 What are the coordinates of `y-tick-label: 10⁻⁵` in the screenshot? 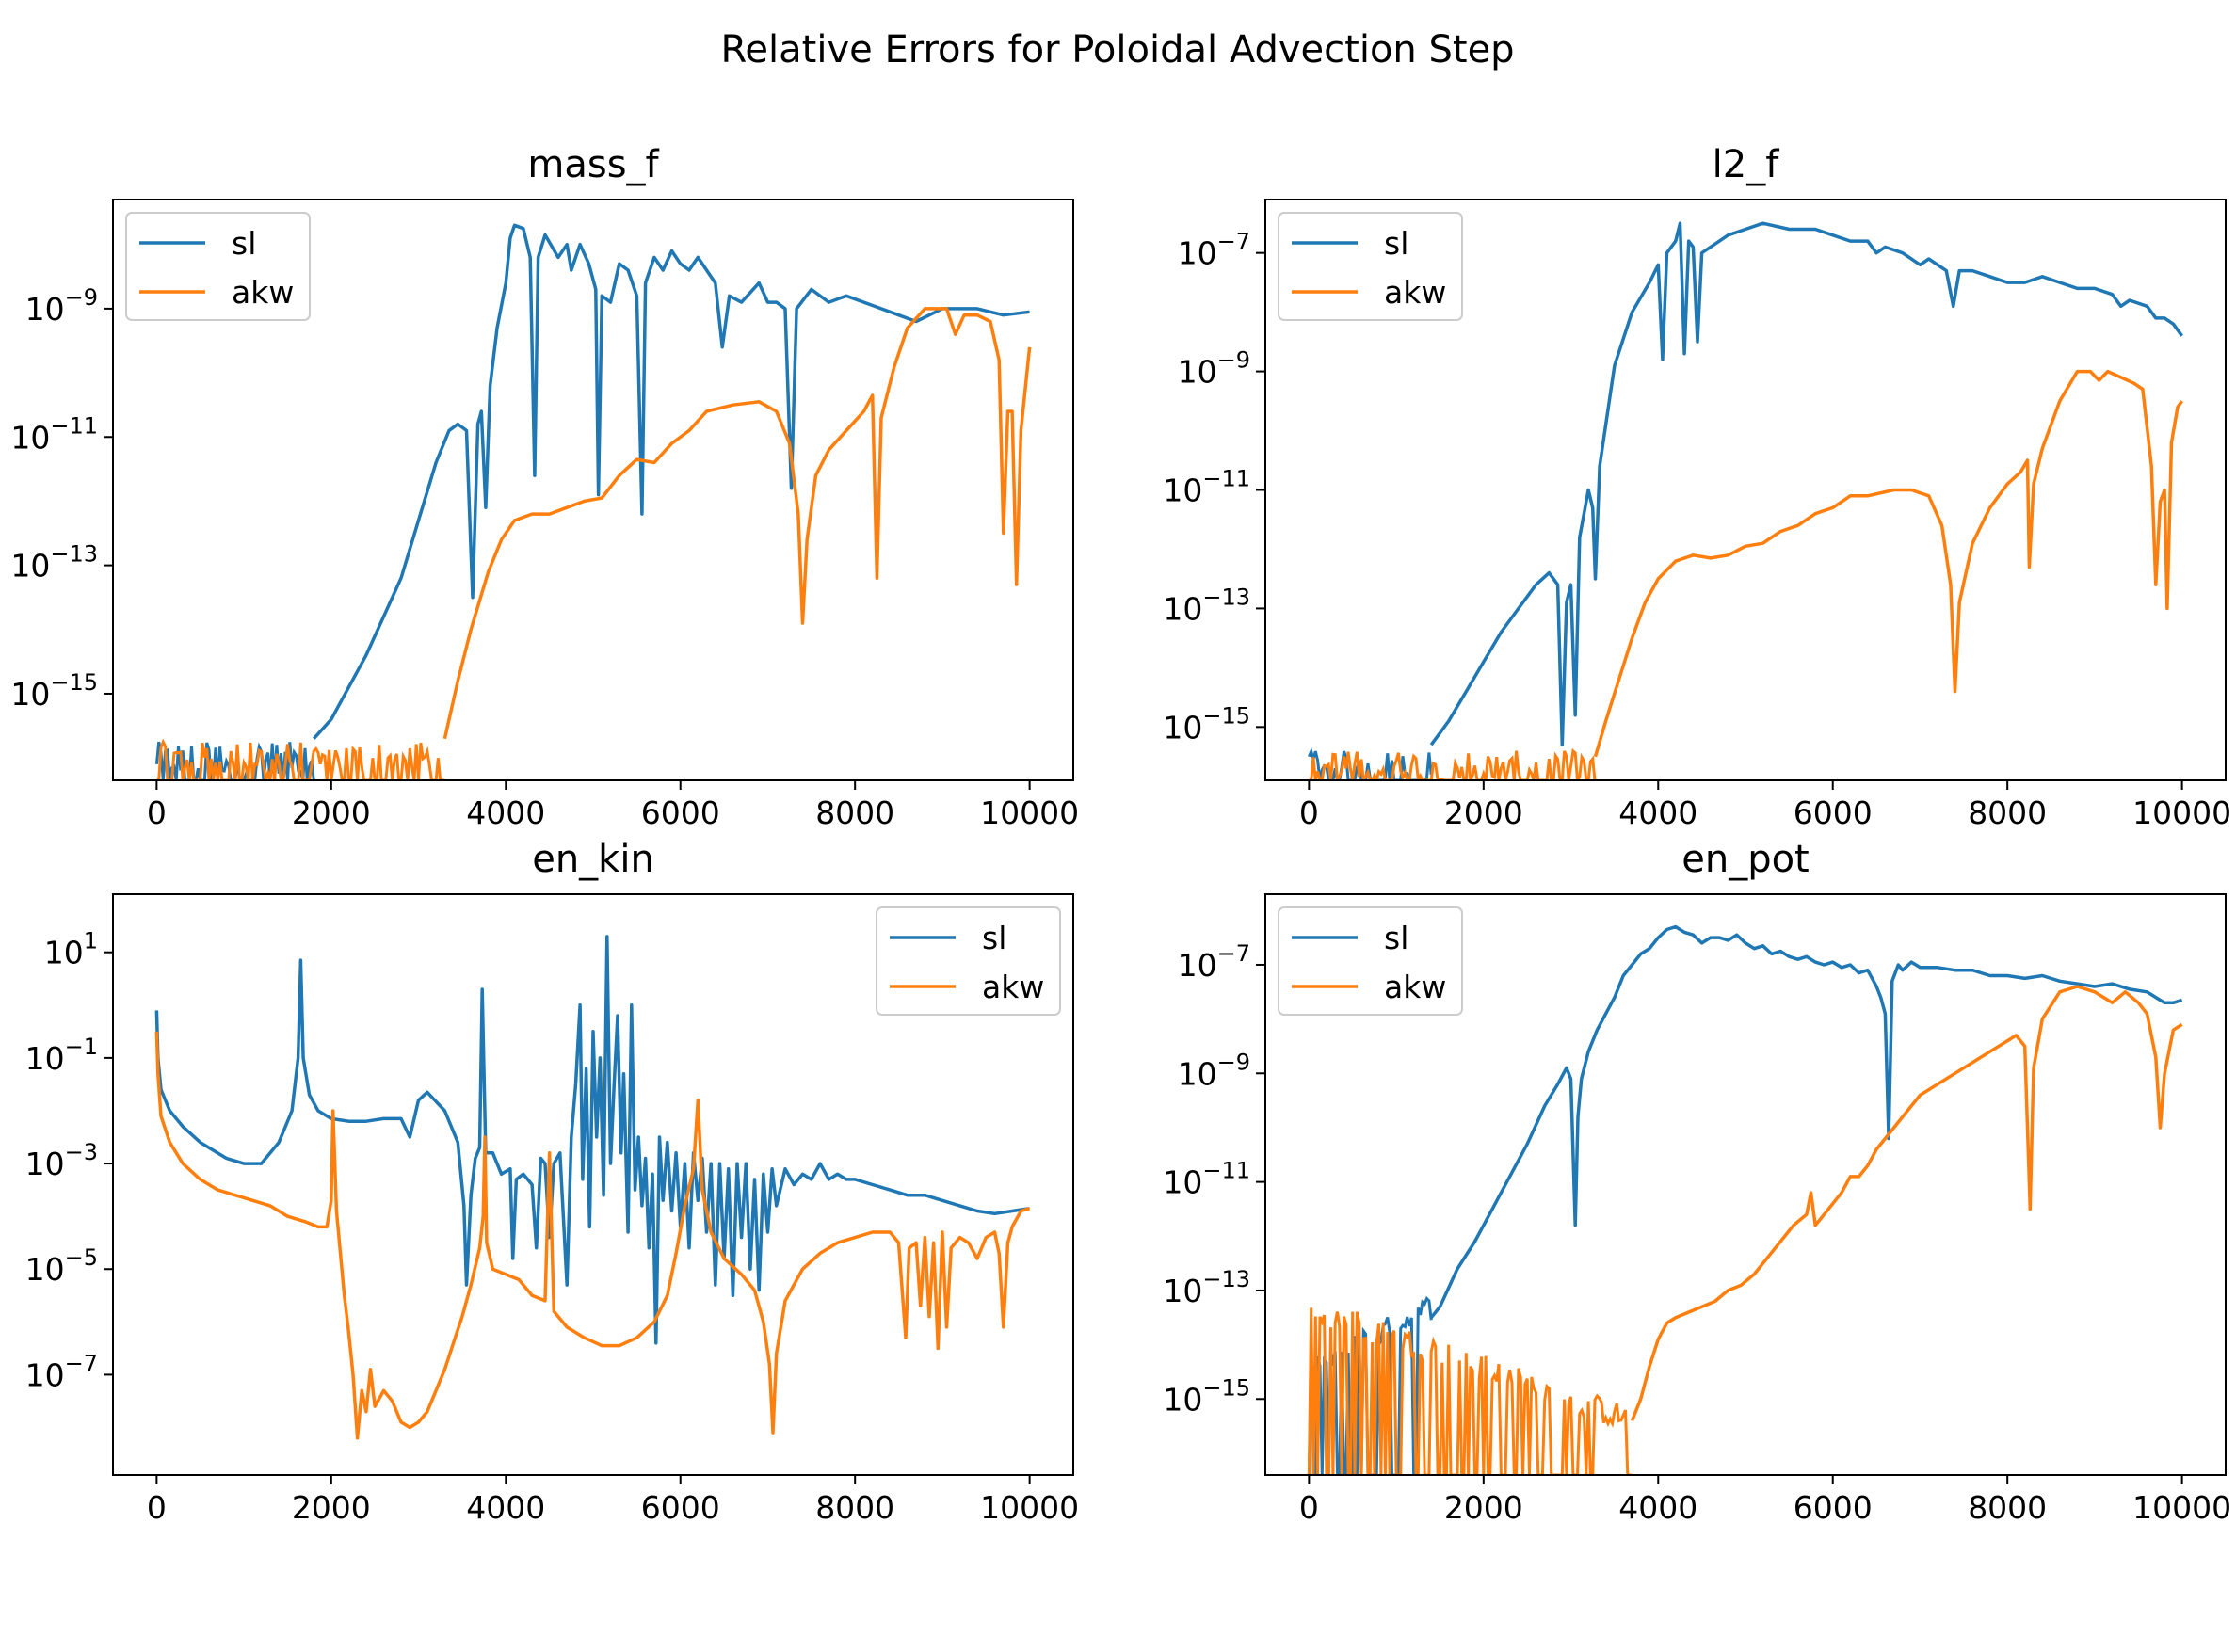 It's located at (61, 1266).